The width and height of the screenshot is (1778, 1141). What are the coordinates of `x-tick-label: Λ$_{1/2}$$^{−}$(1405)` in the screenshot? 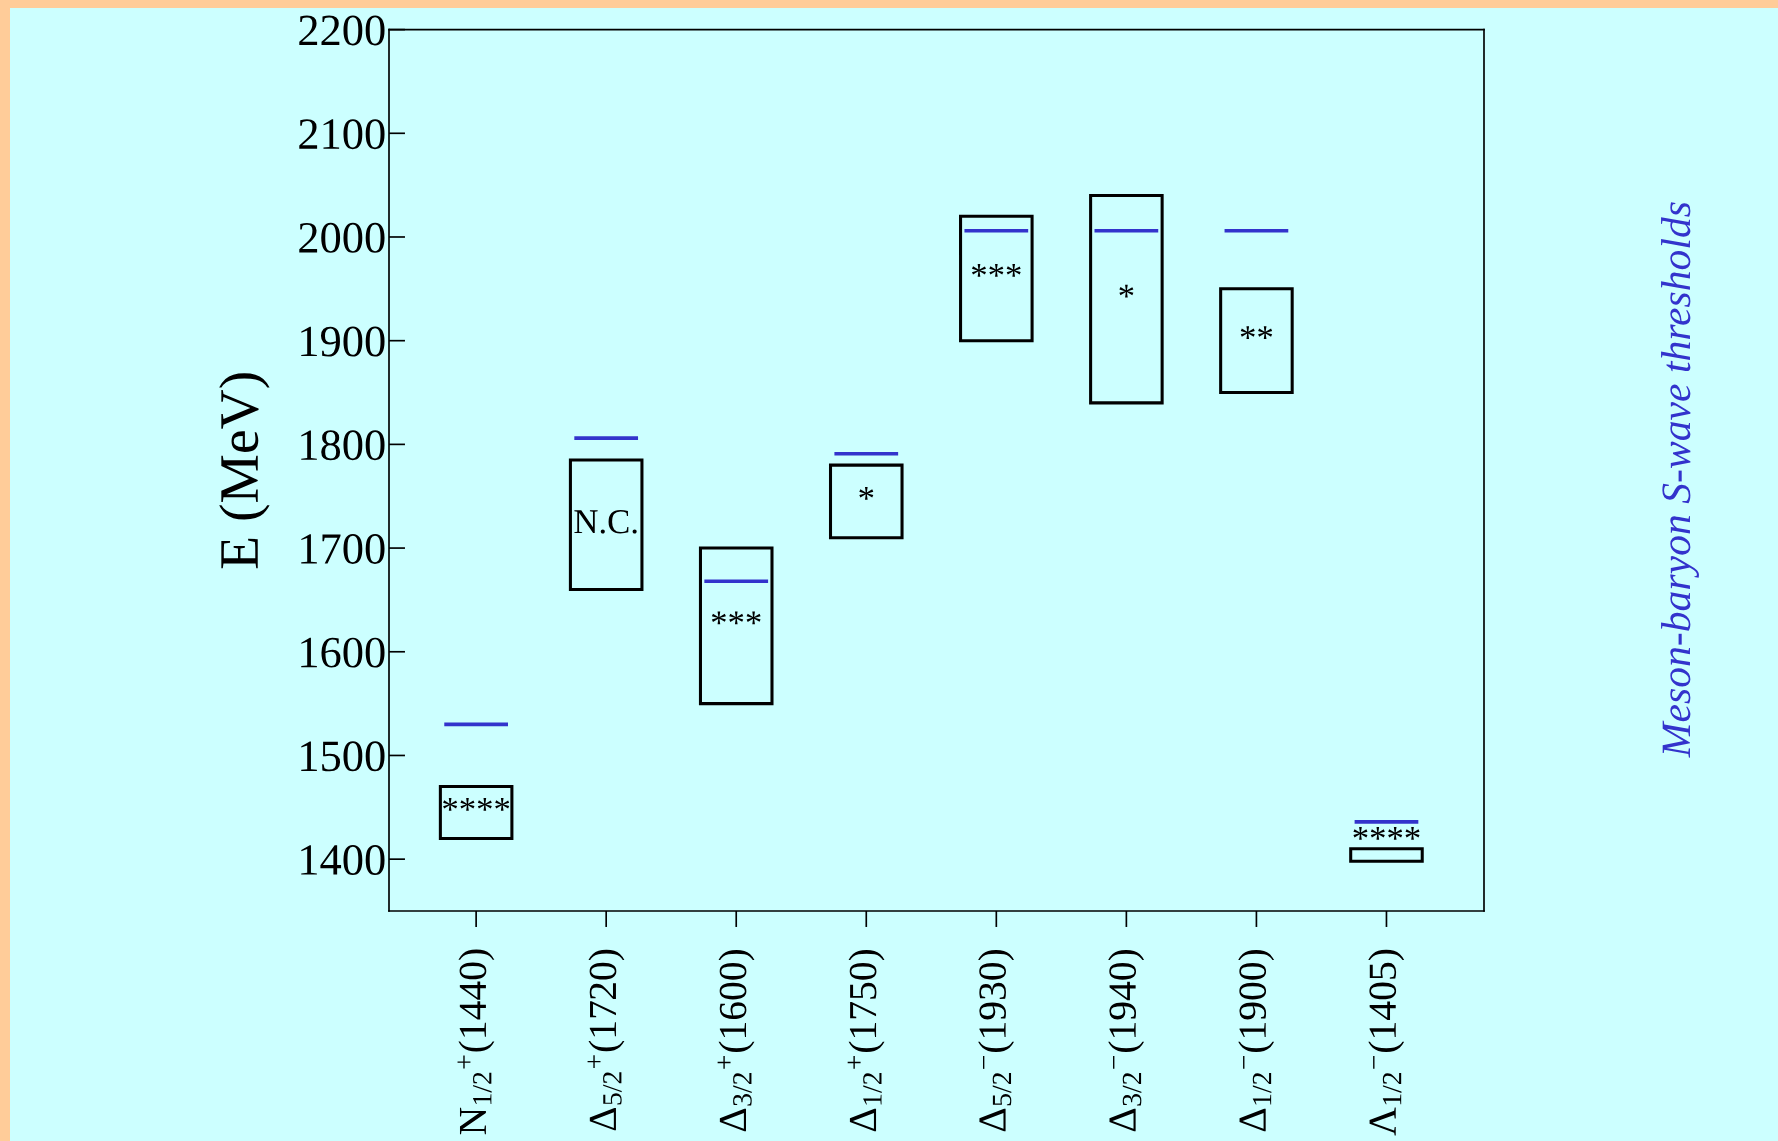 It's located at (1386, 1042).